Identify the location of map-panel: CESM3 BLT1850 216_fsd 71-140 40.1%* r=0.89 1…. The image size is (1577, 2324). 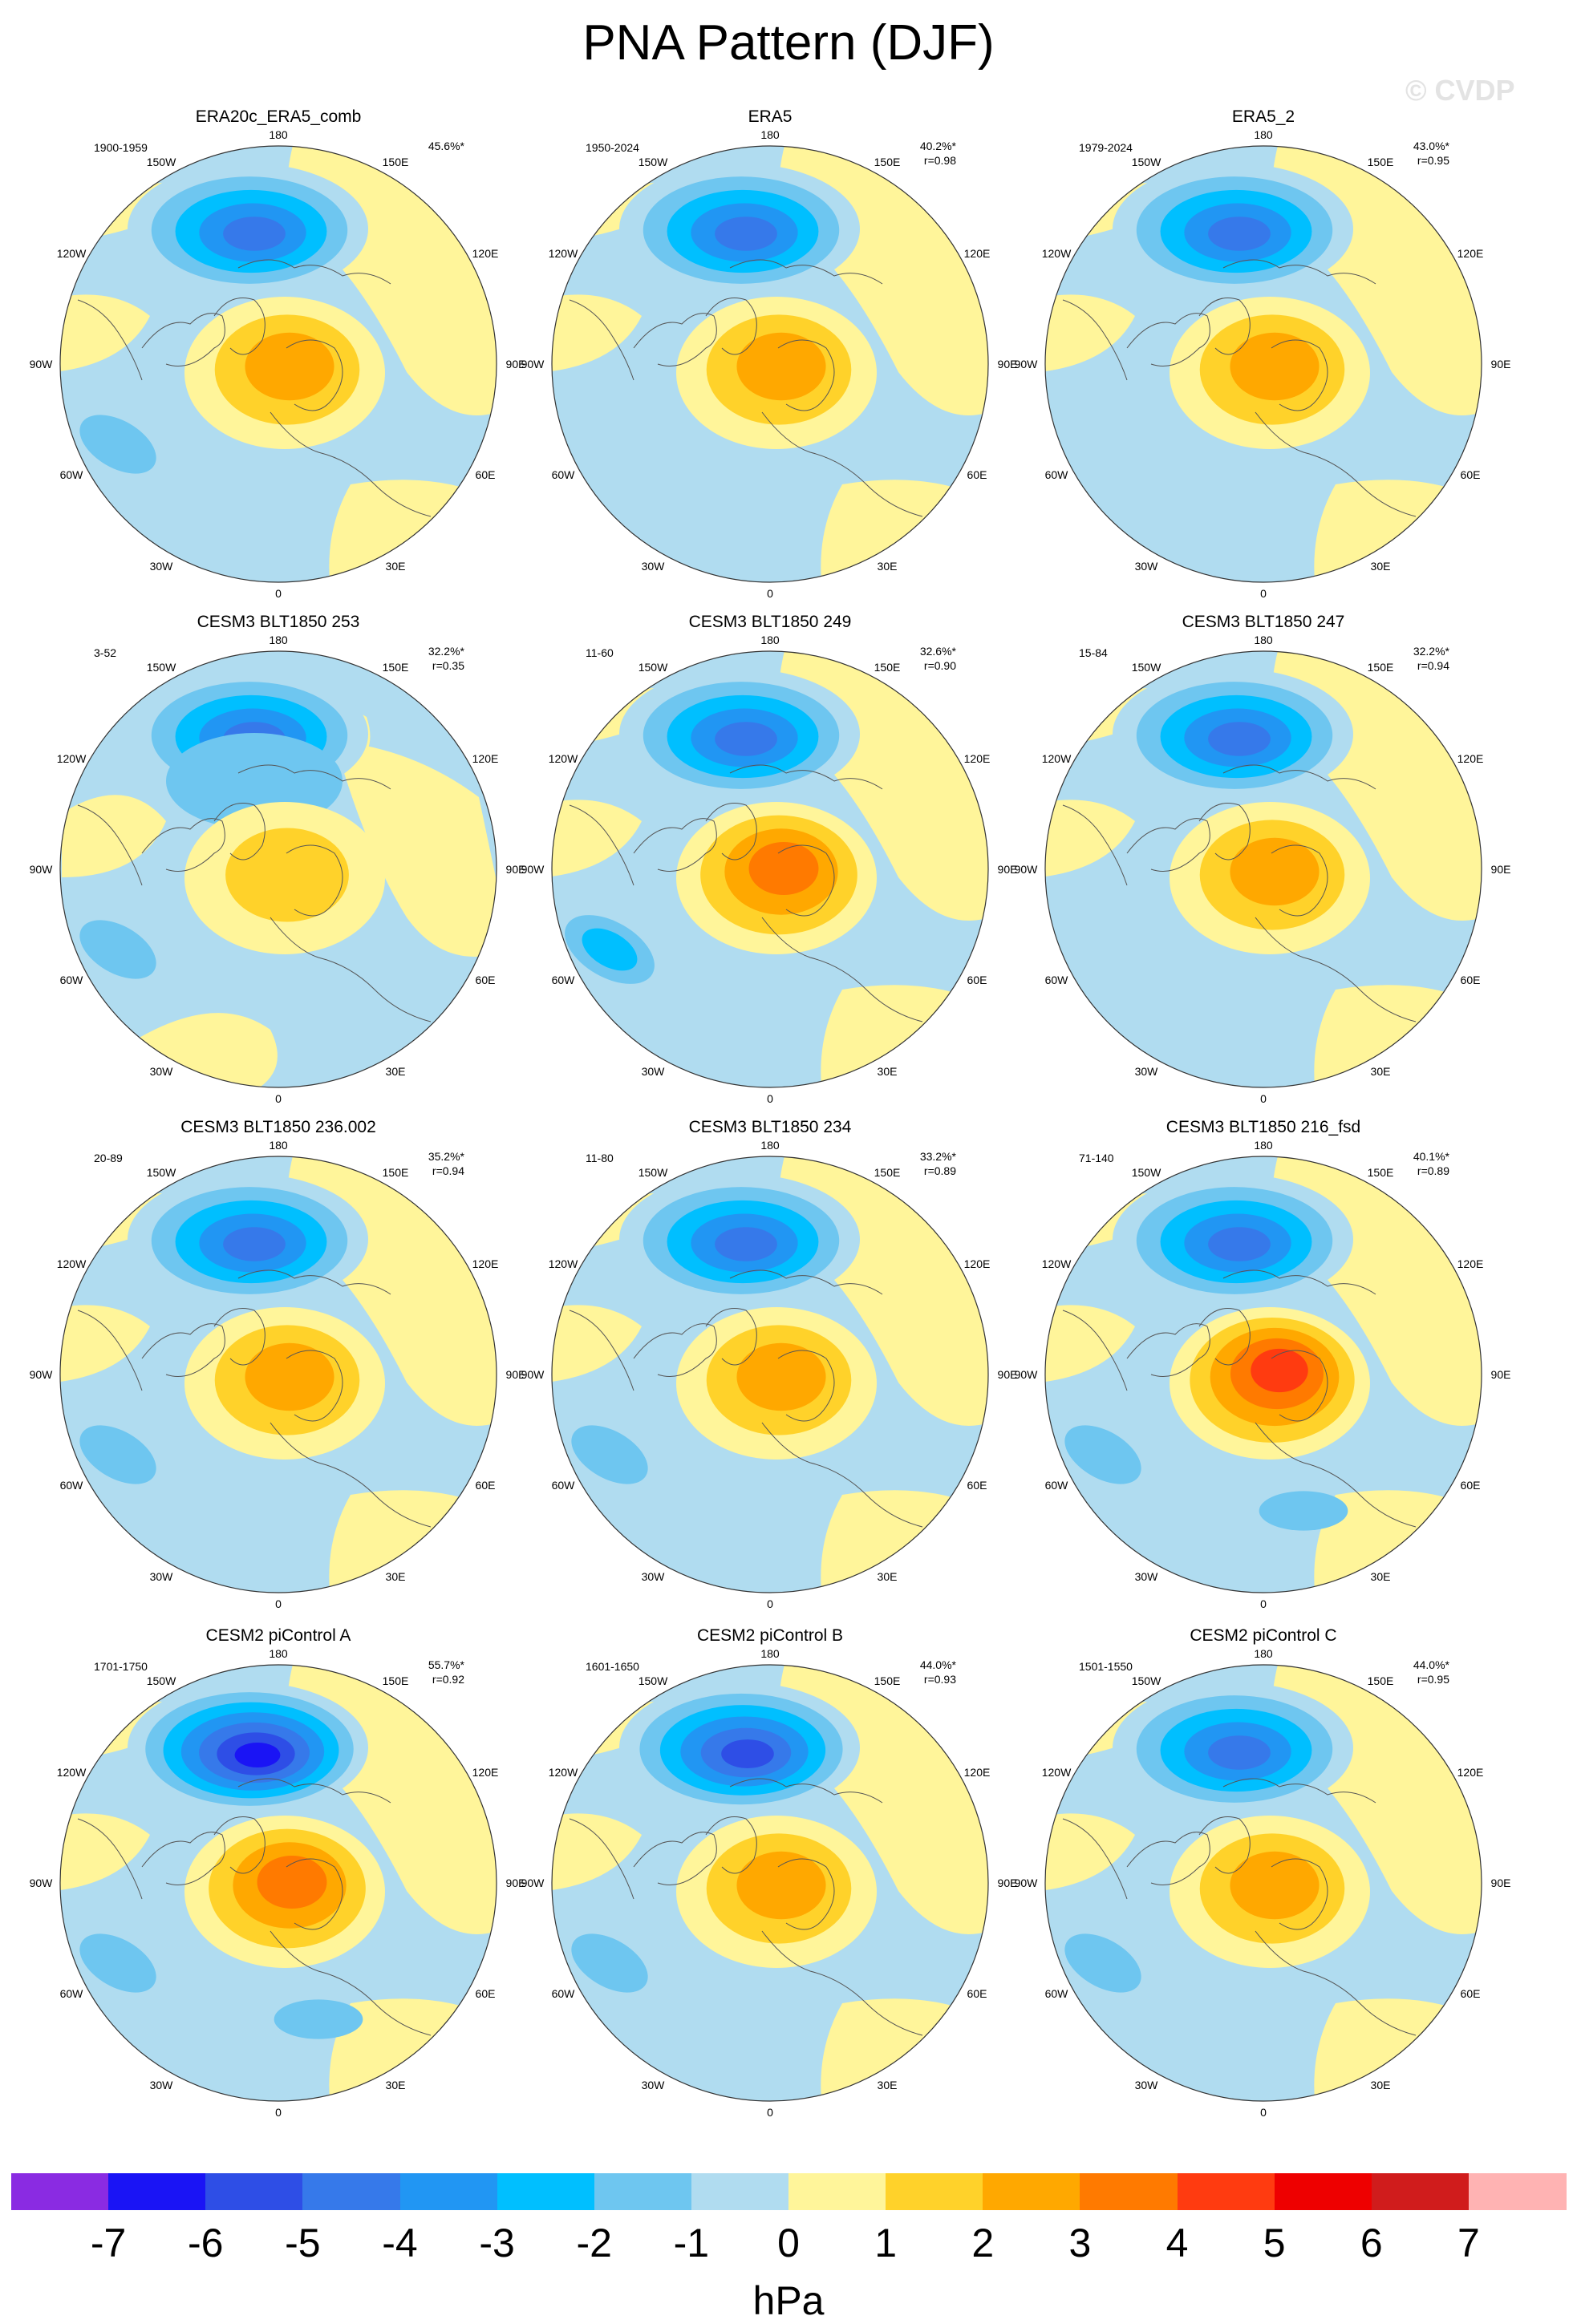
(1263, 1370).